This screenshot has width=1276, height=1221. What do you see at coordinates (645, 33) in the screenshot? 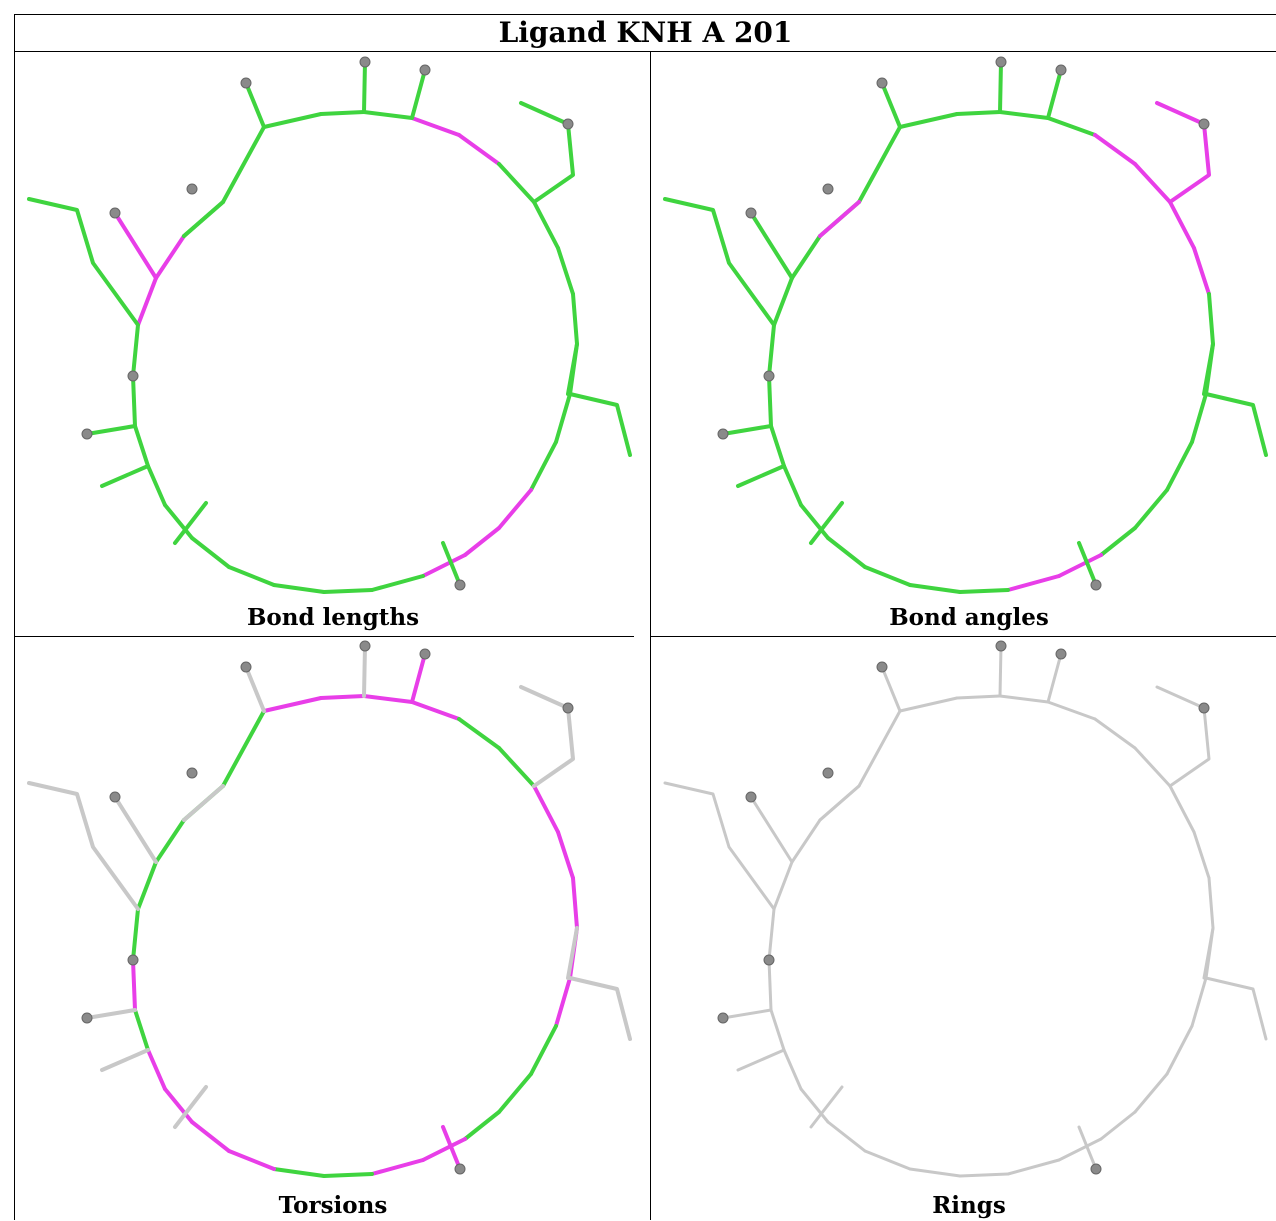
I see `table-title-cell: Ligand KNH A 201` at bounding box center [645, 33].